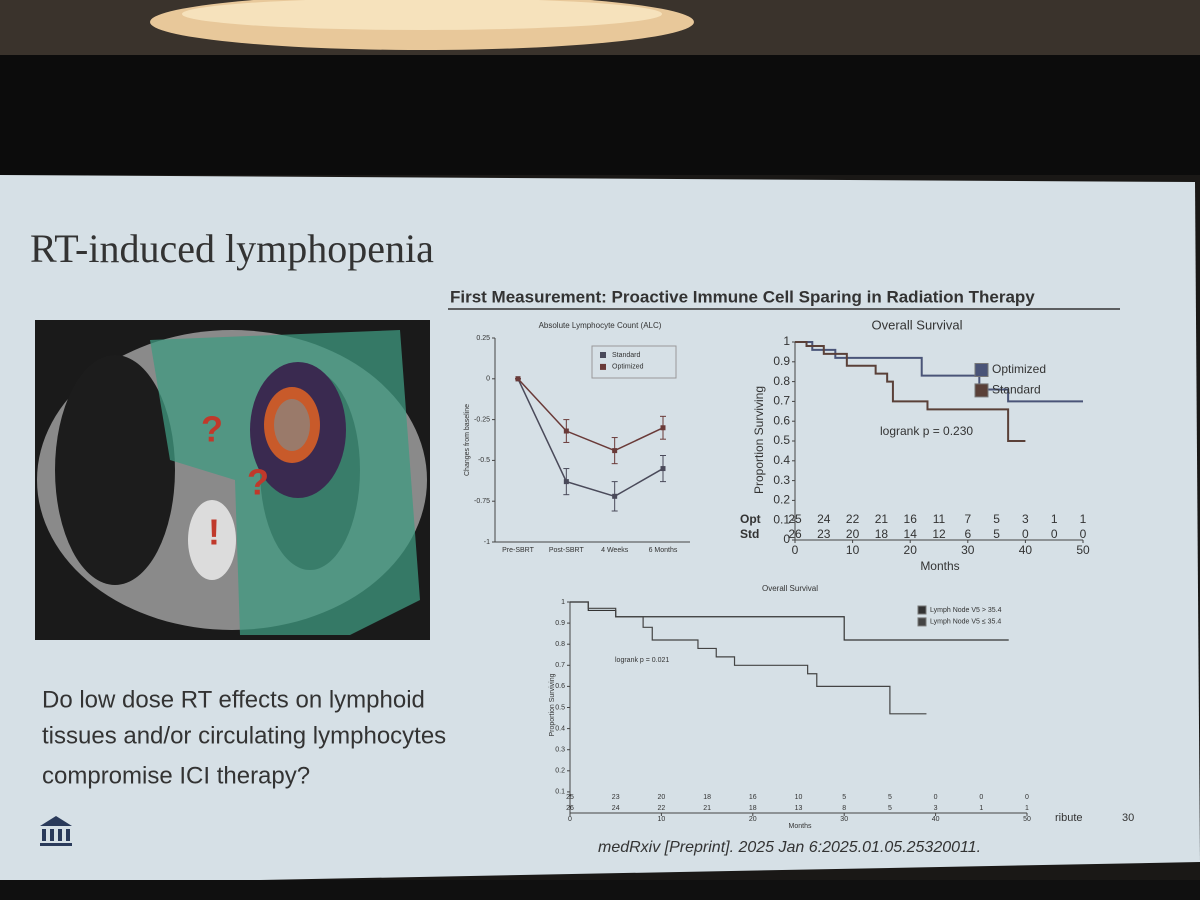 The width and height of the screenshot is (1200, 900). What do you see at coordinates (753, 819) in the screenshot?
I see `x-tick-label: 20` at bounding box center [753, 819].